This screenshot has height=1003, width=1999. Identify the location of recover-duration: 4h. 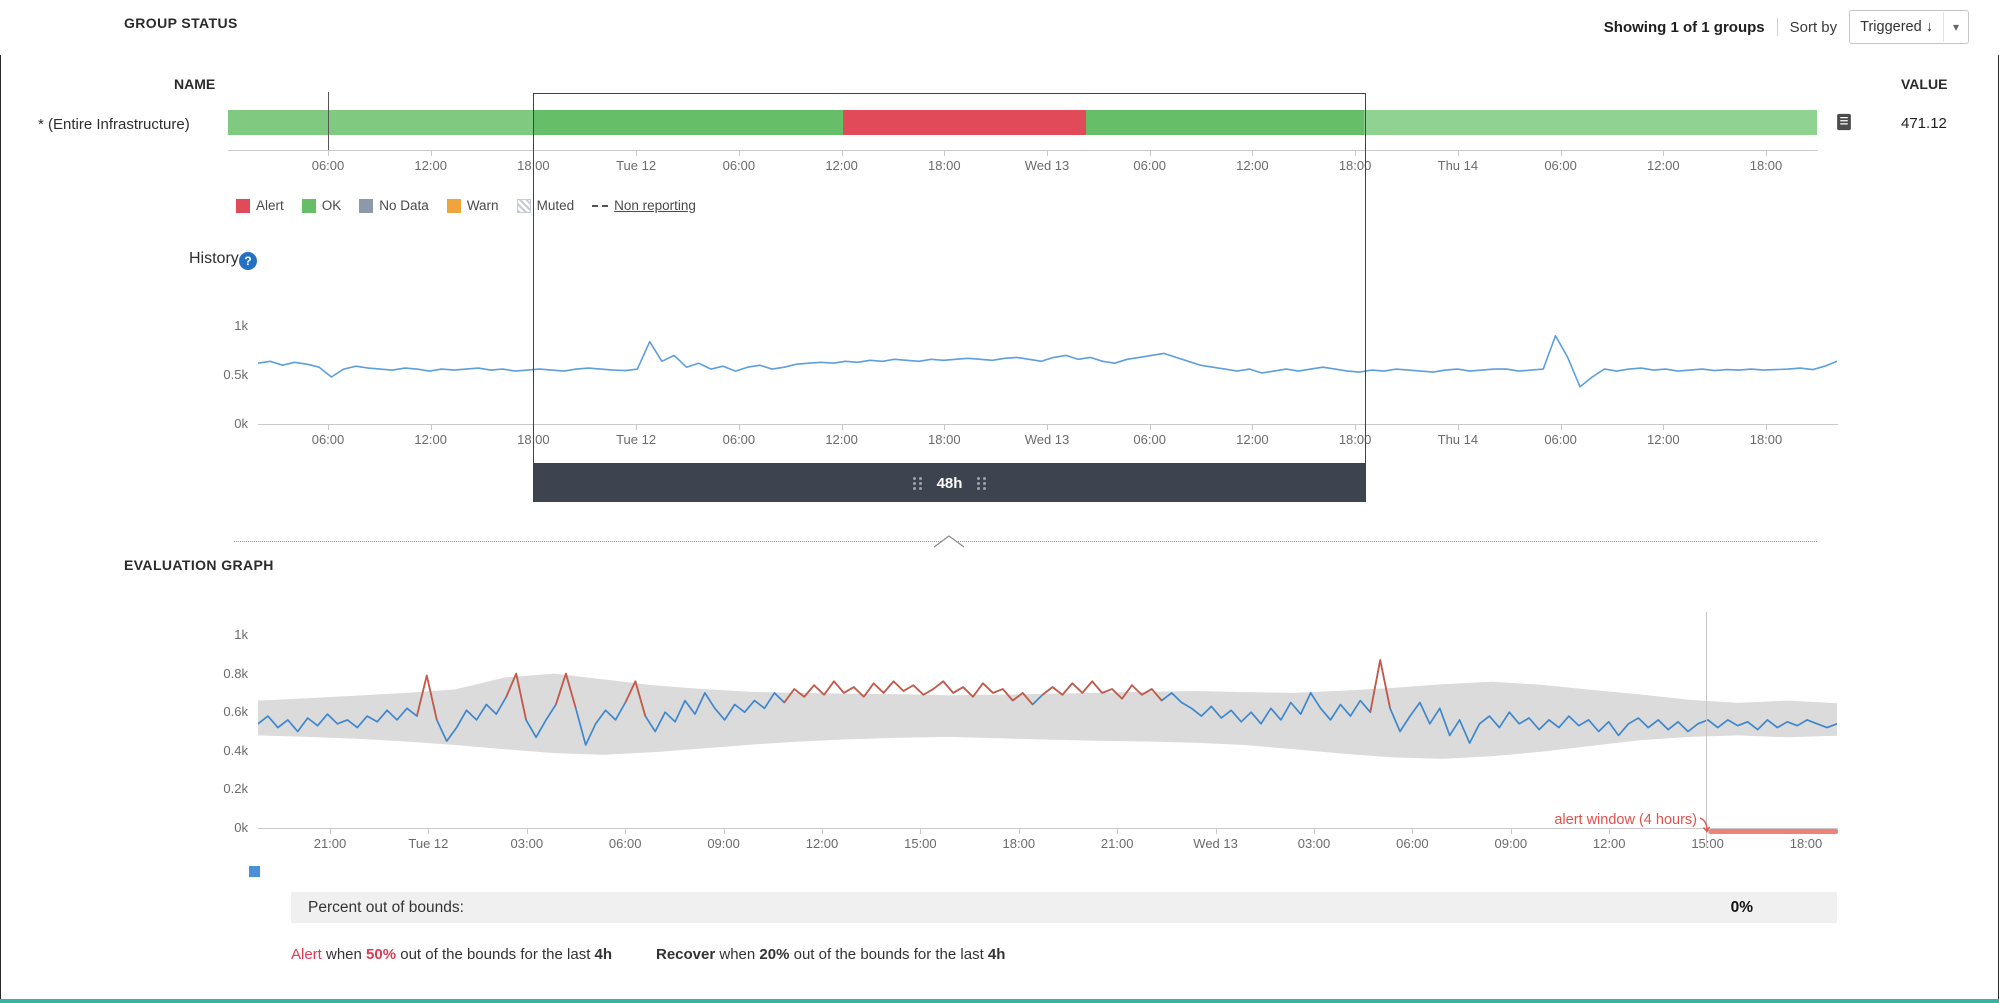
(996, 954).